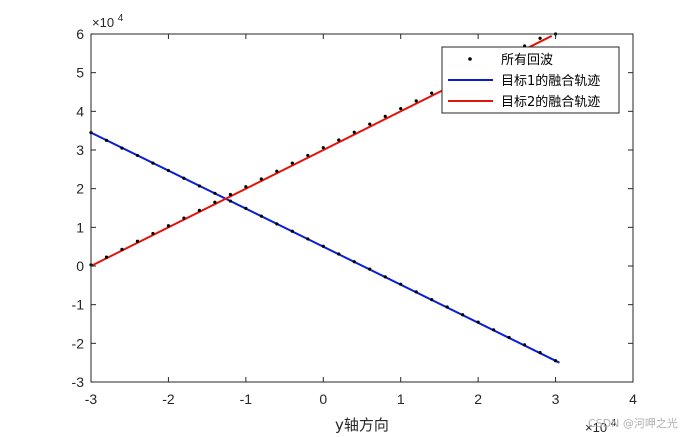 The height and width of the screenshot is (437, 700). Describe the element at coordinates (550, 102) in the screenshot. I see `legend-label-target2: 目标2的融合轨迹` at that location.